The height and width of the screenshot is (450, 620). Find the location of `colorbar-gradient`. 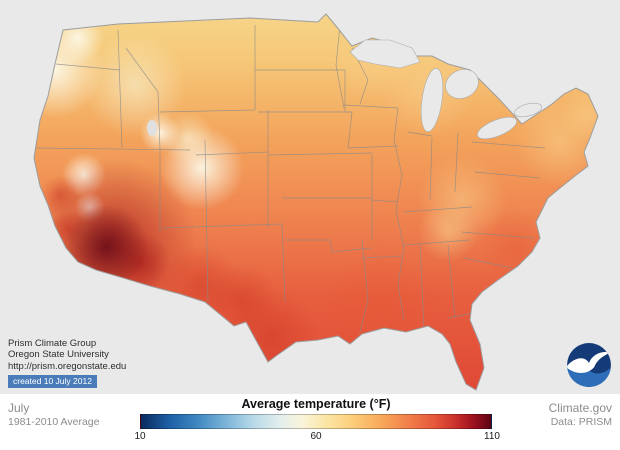

colorbar-gradient is located at coordinates (316, 421).